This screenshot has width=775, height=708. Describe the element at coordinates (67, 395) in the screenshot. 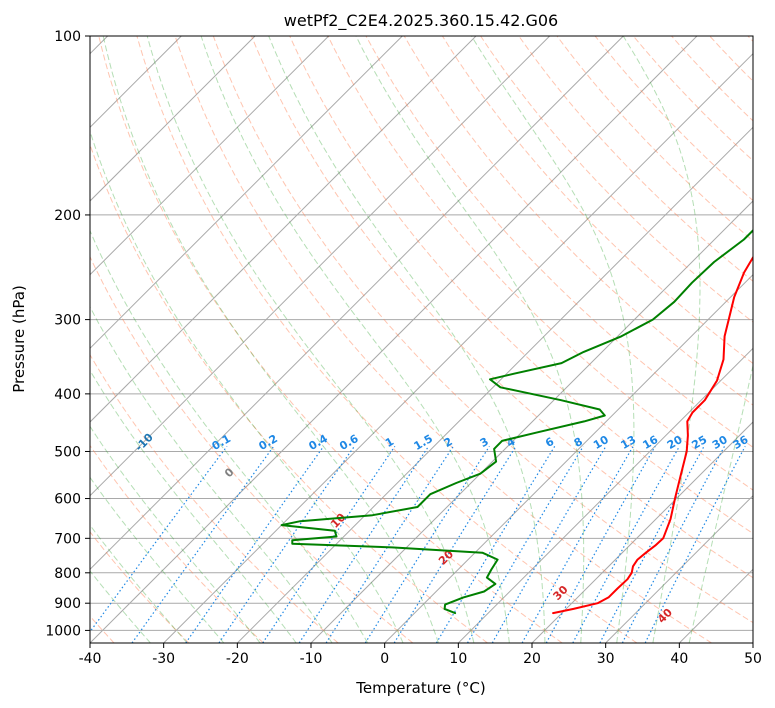

I see `y-tick-label: 400` at that location.